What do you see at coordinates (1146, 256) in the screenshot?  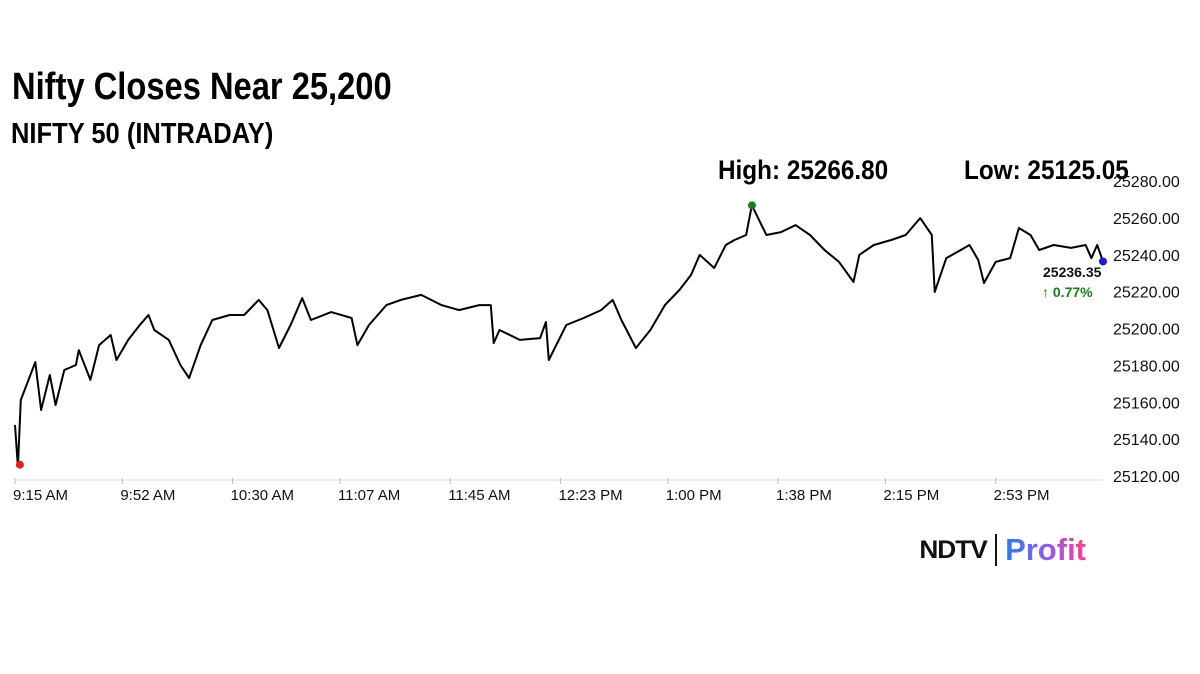 I see `y-tick-label: 25240.00` at bounding box center [1146, 256].